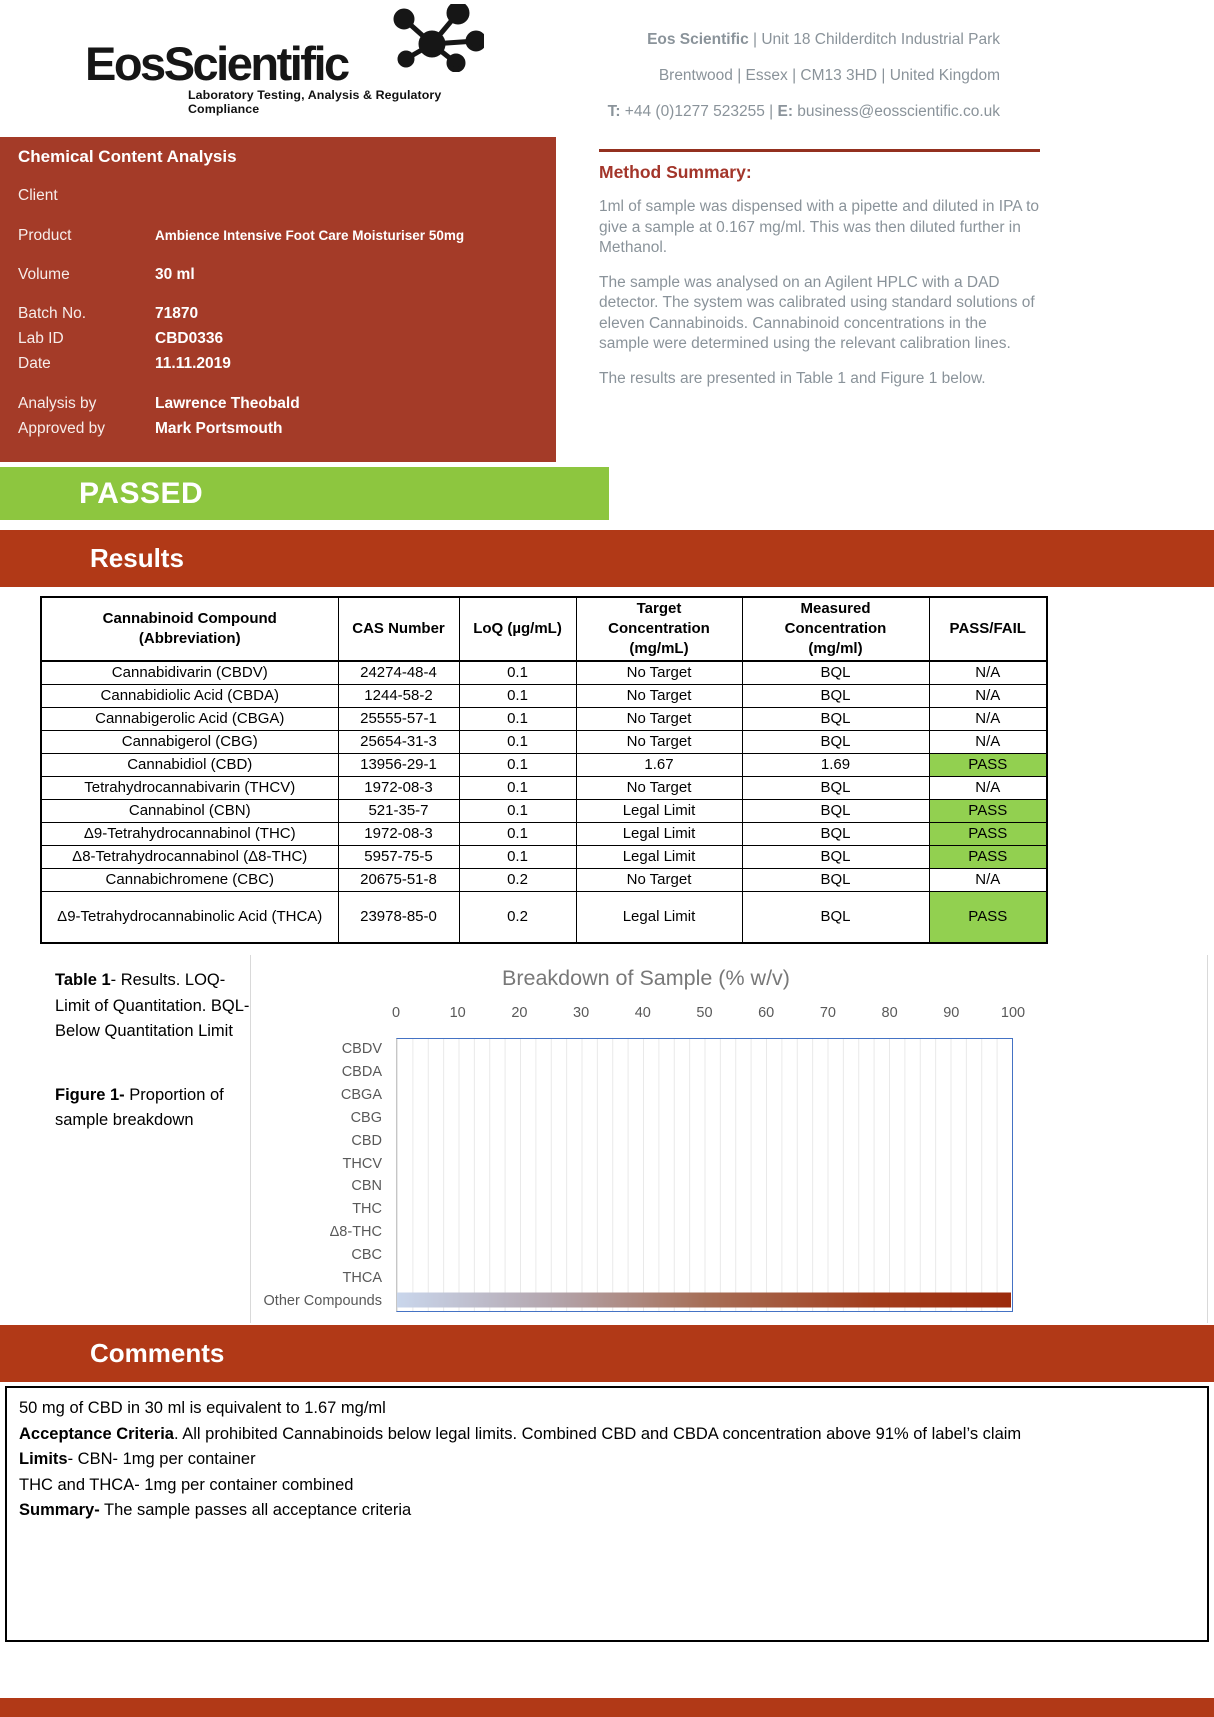 Image resolution: width=1214 pixels, height=1717 pixels. What do you see at coordinates (159, 403) in the screenshot?
I see `analysis-by-row: Analysis by Lawrence Theobald` at bounding box center [159, 403].